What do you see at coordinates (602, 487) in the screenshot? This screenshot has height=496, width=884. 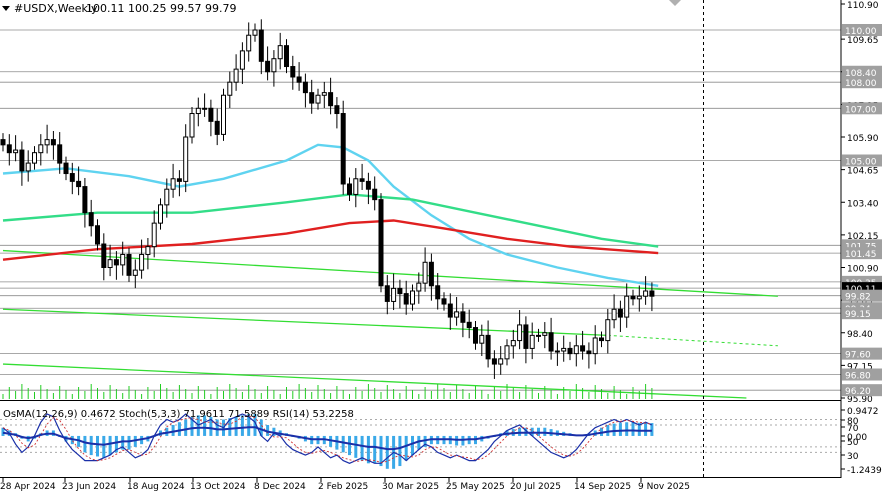 I see `date-label: 14 Sep 2025` at bounding box center [602, 487].